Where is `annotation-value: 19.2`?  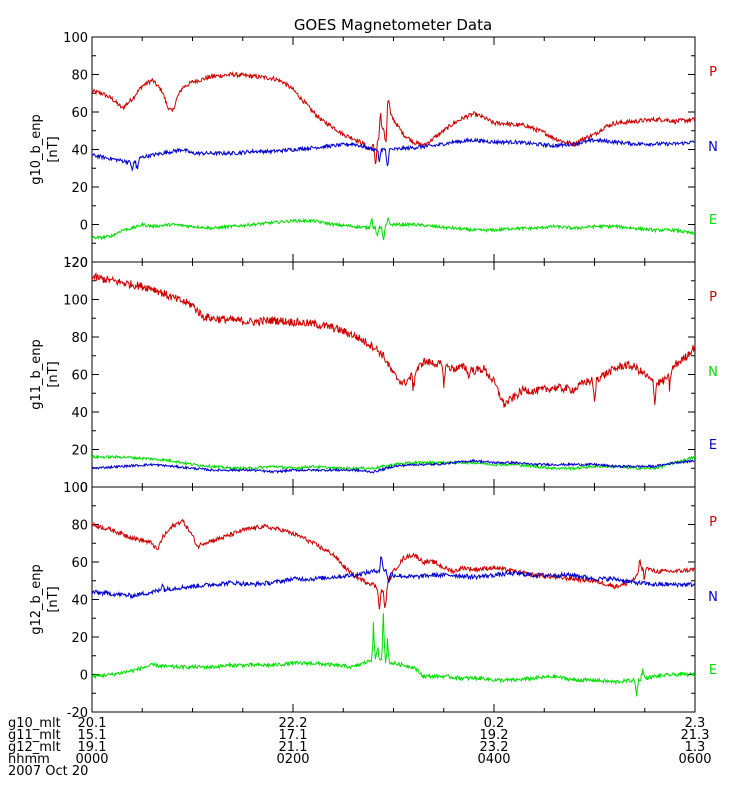
annotation-value: 19.2 is located at coordinates (494, 735).